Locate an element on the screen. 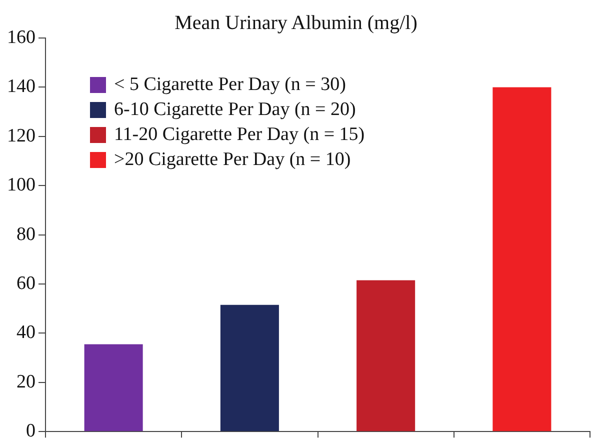 The image size is (592, 446). y-tick-label: 0 is located at coordinates (31, 431).